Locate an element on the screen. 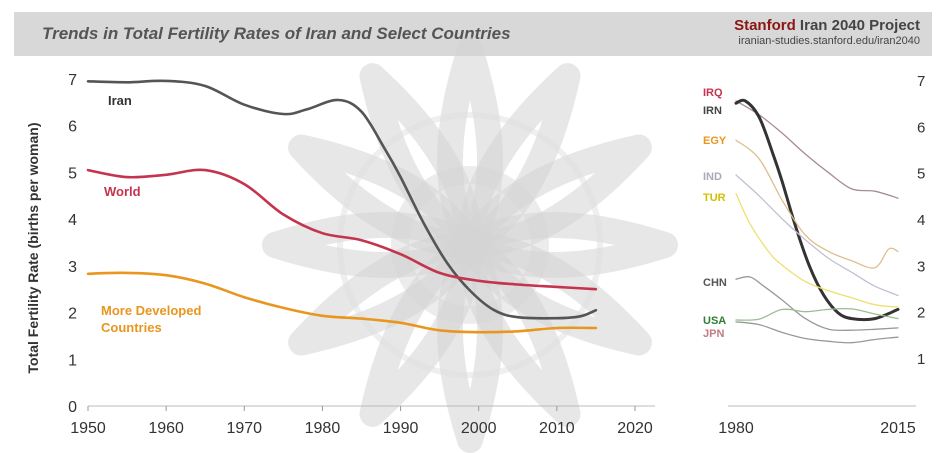 This screenshot has width=942, height=453. left-y-tick-2: 2 is located at coordinates (72, 314).